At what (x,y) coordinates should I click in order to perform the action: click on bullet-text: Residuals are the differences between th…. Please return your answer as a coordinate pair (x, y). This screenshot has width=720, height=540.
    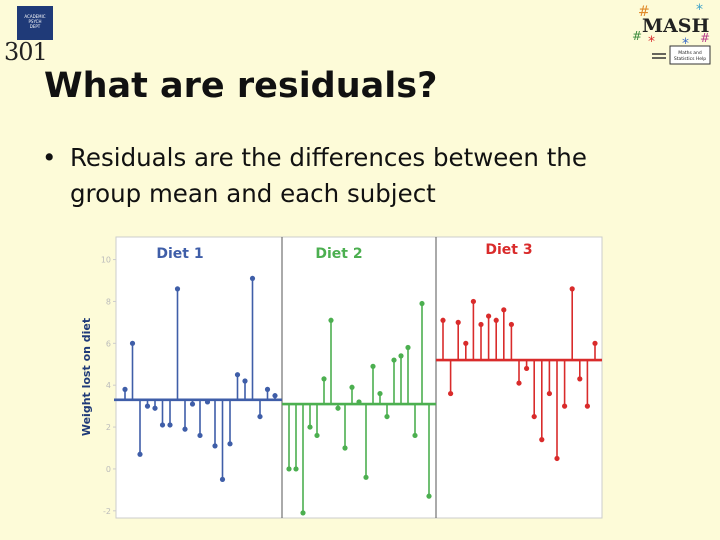
    Looking at the image, I should click on (328, 175).